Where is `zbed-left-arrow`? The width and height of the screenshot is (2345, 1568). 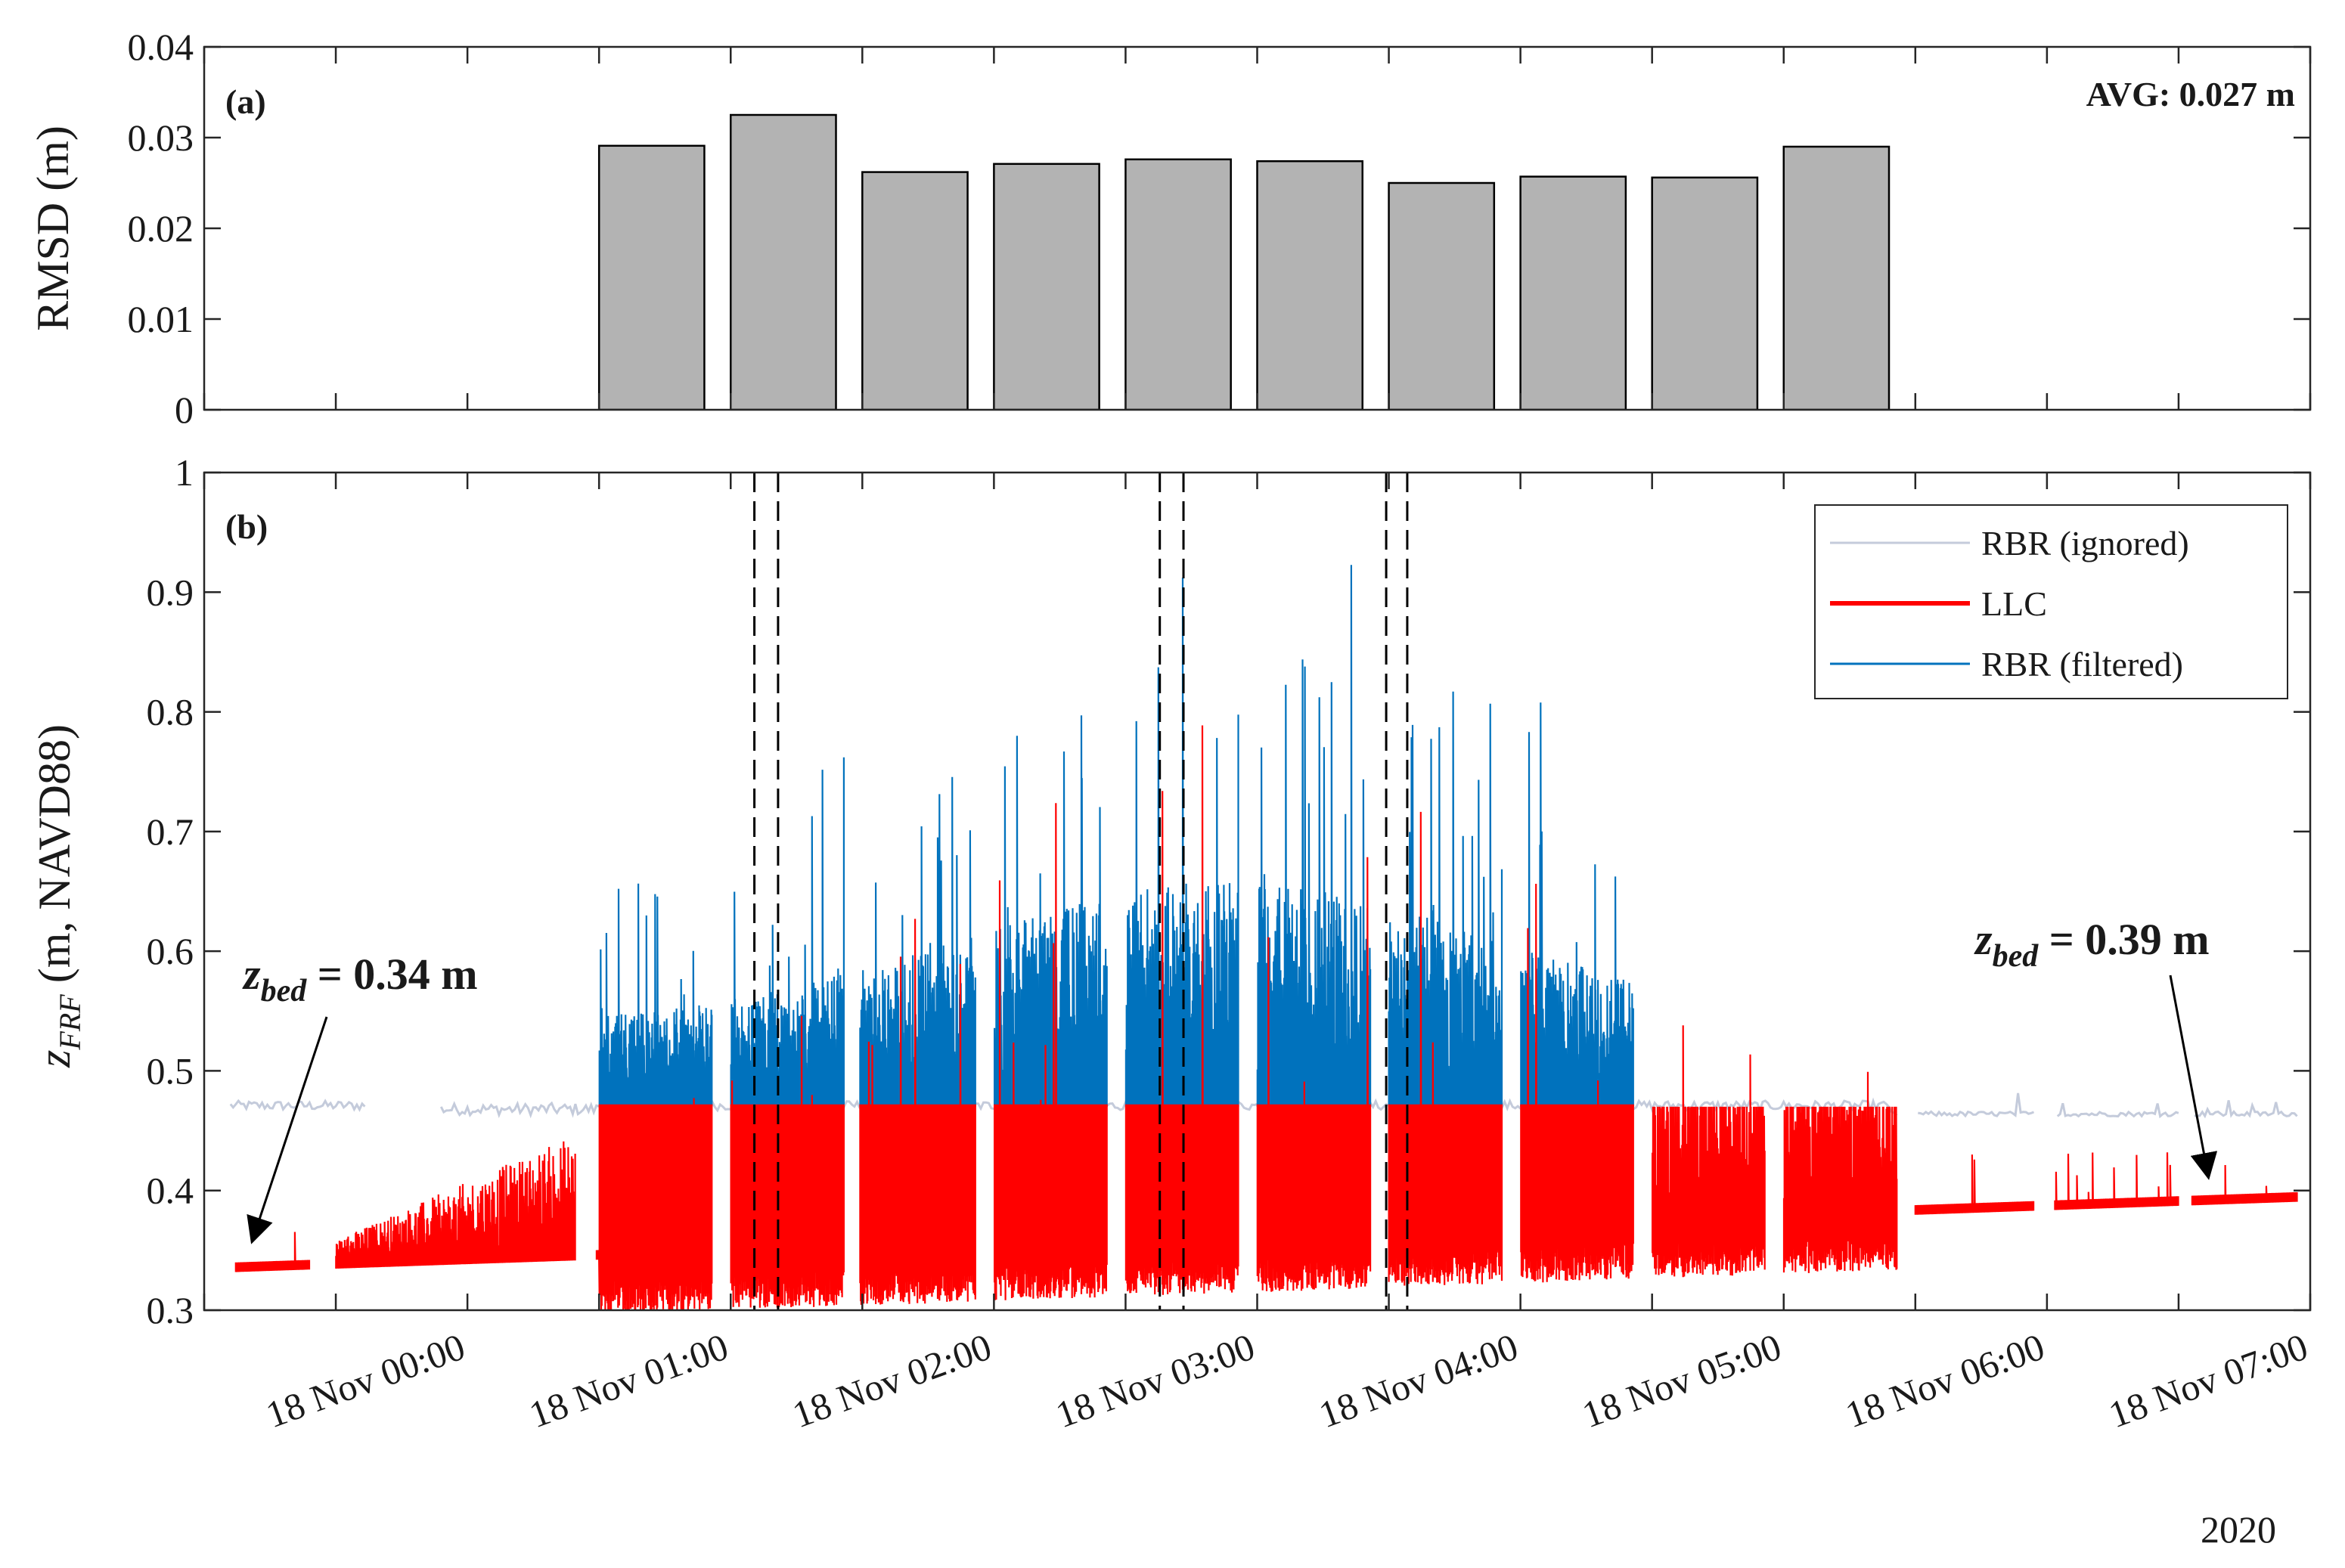
zbed-left-arrow is located at coordinates (287, 1130).